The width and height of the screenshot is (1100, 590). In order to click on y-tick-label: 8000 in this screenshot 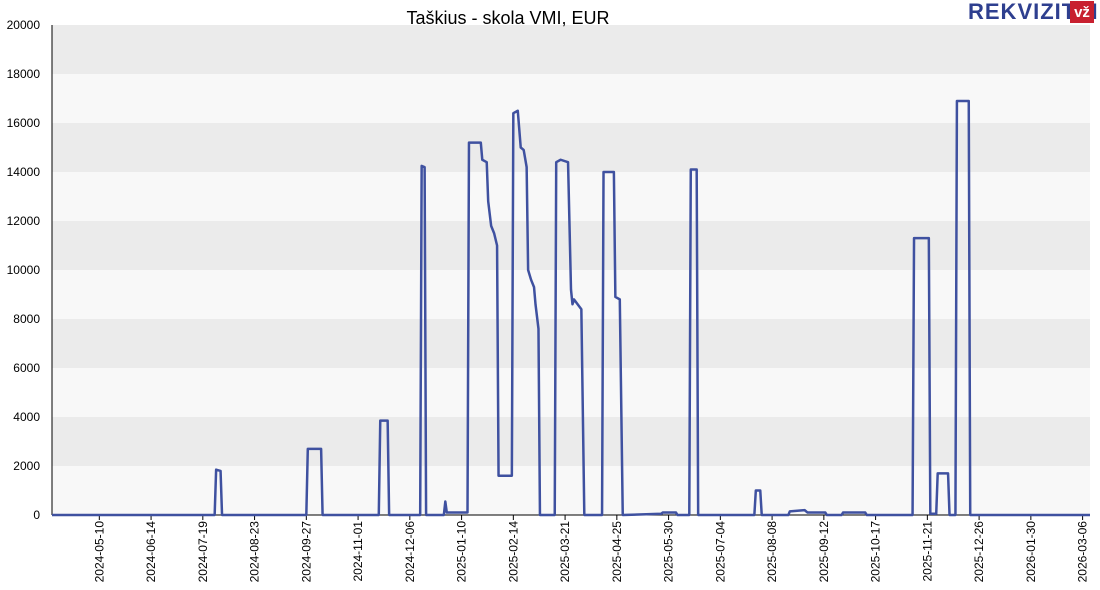, I will do `click(26, 319)`.